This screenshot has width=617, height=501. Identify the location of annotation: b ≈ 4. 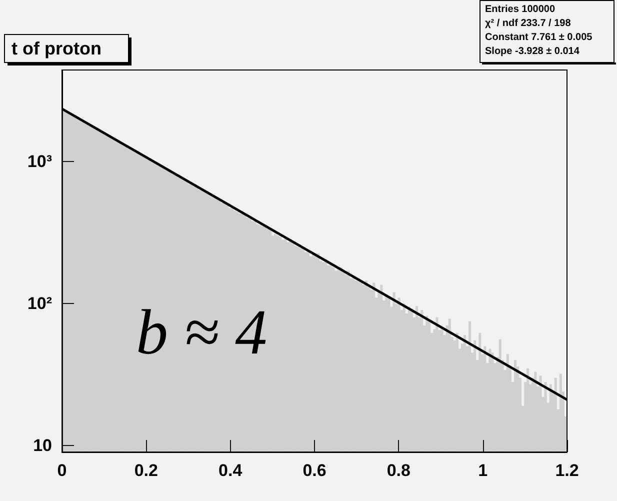
(202, 332).